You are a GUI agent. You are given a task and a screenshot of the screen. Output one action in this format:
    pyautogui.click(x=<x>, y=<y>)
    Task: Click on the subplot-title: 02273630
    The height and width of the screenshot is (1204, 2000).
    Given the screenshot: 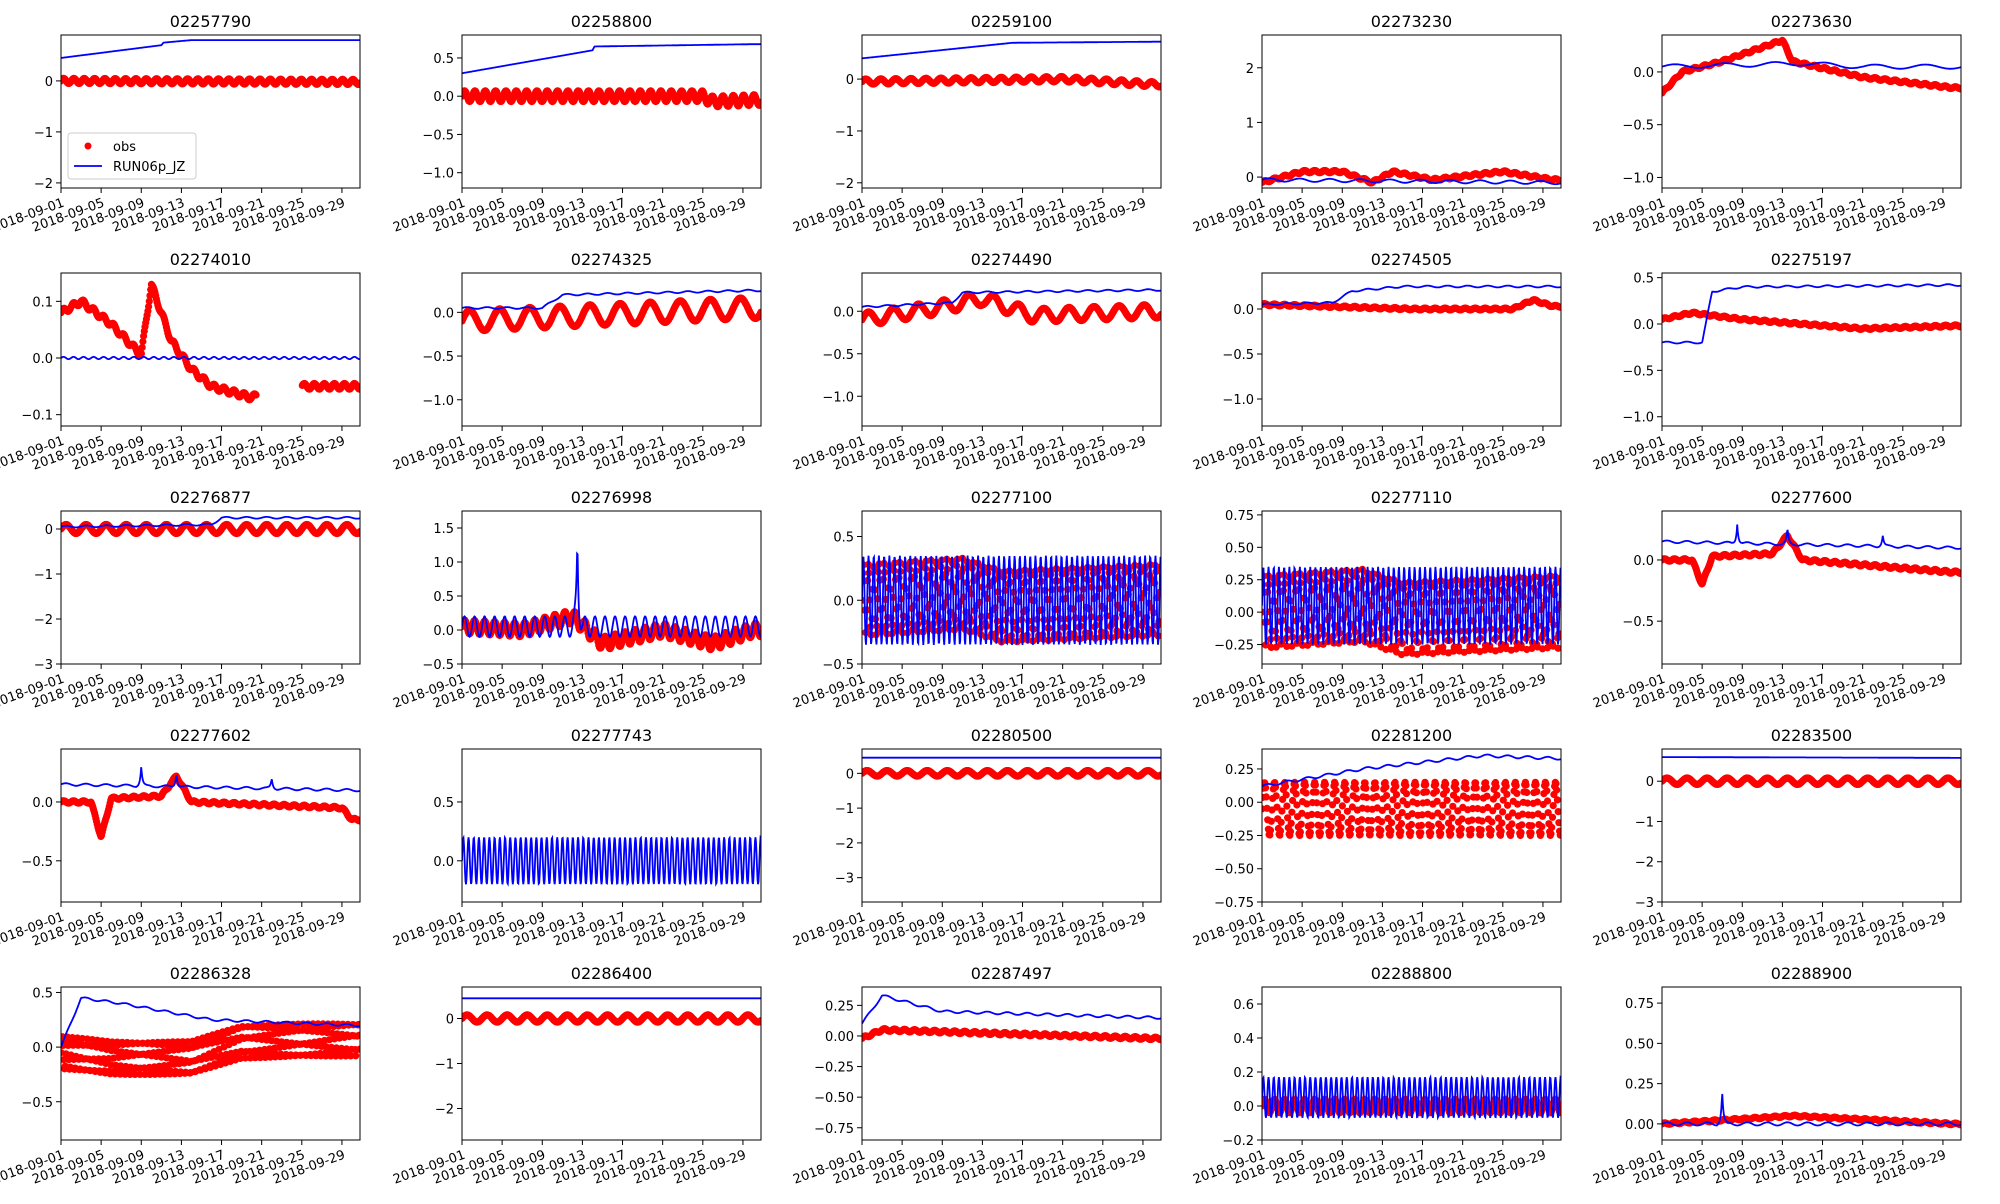 What is the action you would take?
    pyautogui.click(x=1811, y=21)
    